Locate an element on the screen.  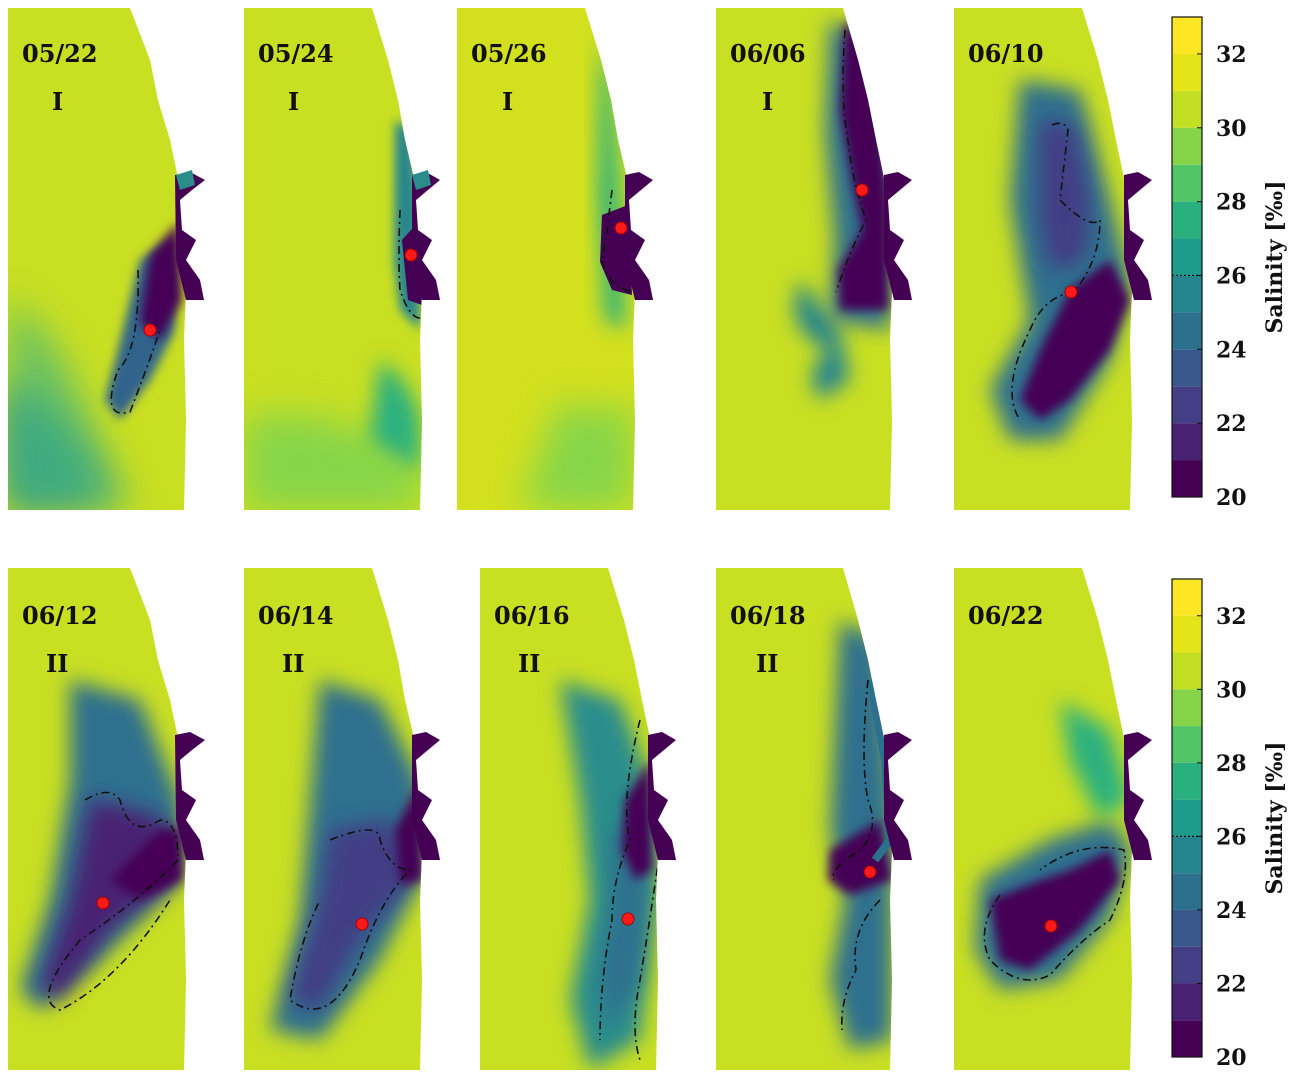
panel-date: 06/12 is located at coordinates (60, 615).